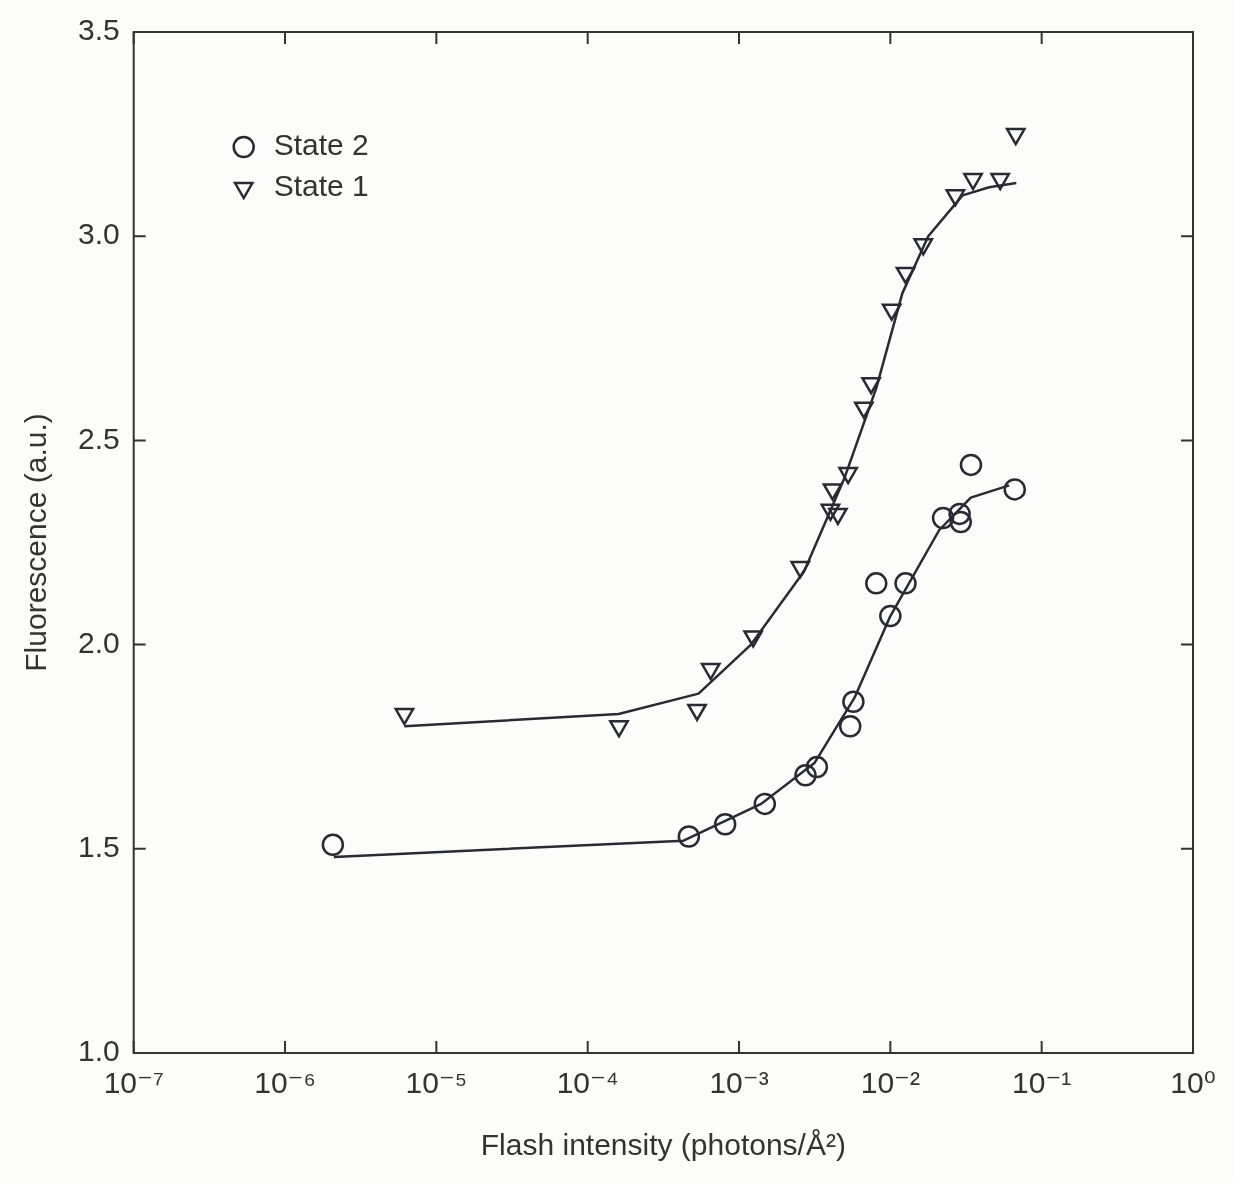 The height and width of the screenshot is (1183, 1233). I want to click on y-tick-label: 1.0, so click(98, 1051).